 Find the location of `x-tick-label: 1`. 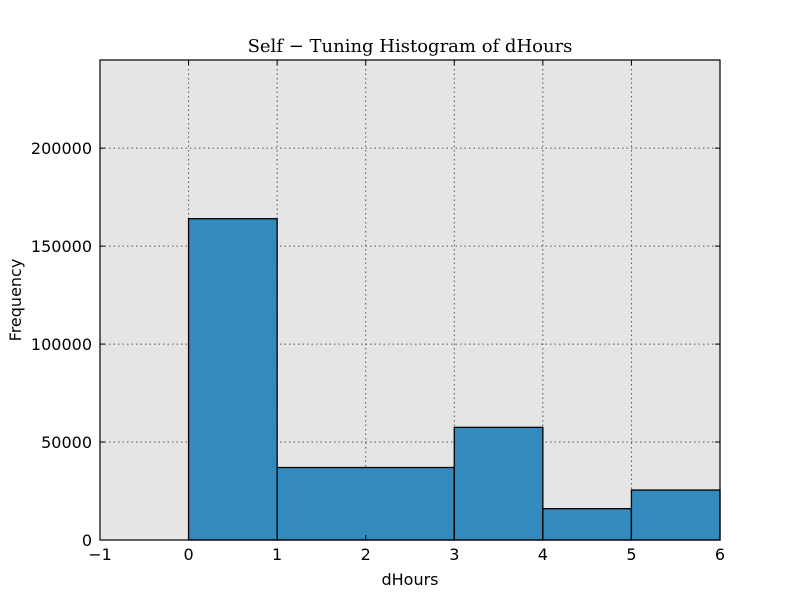

x-tick-label: 1 is located at coordinates (277, 554).